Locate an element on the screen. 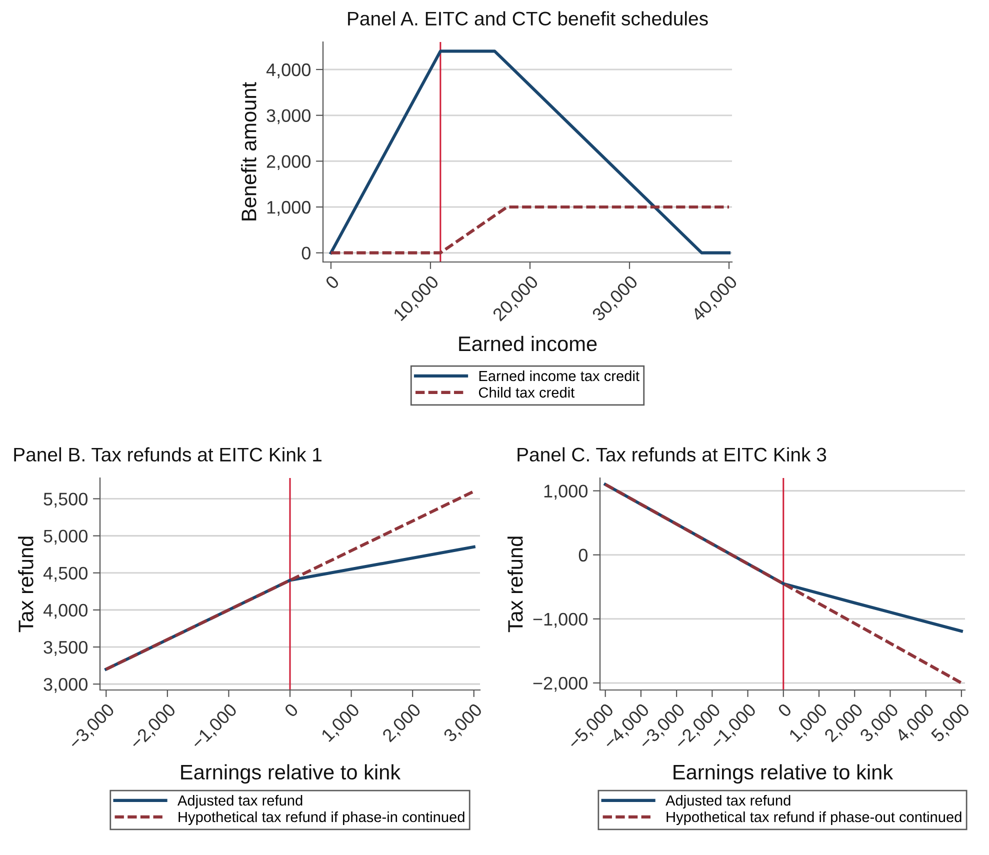 This screenshot has width=989, height=855. y-tick-label: −2,000 is located at coordinates (560, 684).